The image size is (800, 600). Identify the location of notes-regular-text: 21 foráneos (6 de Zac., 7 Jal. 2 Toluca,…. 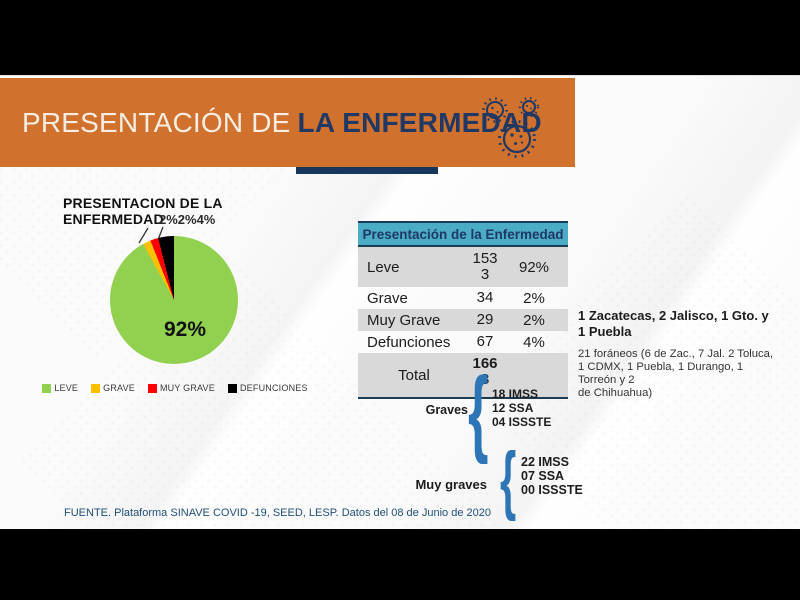
(676, 373).